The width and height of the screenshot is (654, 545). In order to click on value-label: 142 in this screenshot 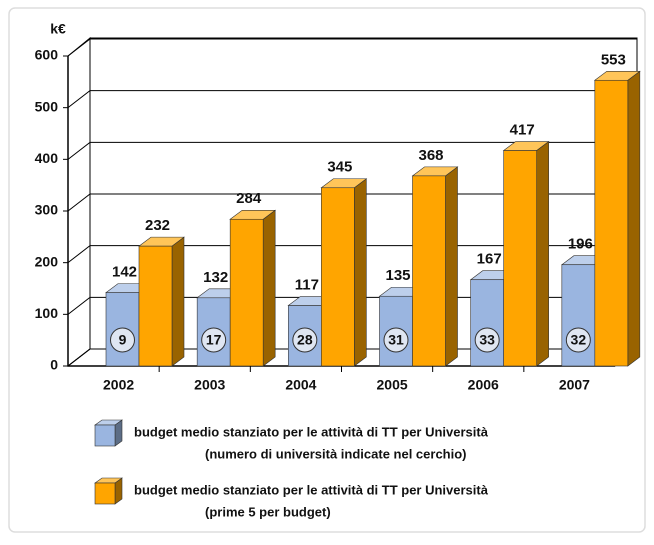, I will do `click(124, 272)`.